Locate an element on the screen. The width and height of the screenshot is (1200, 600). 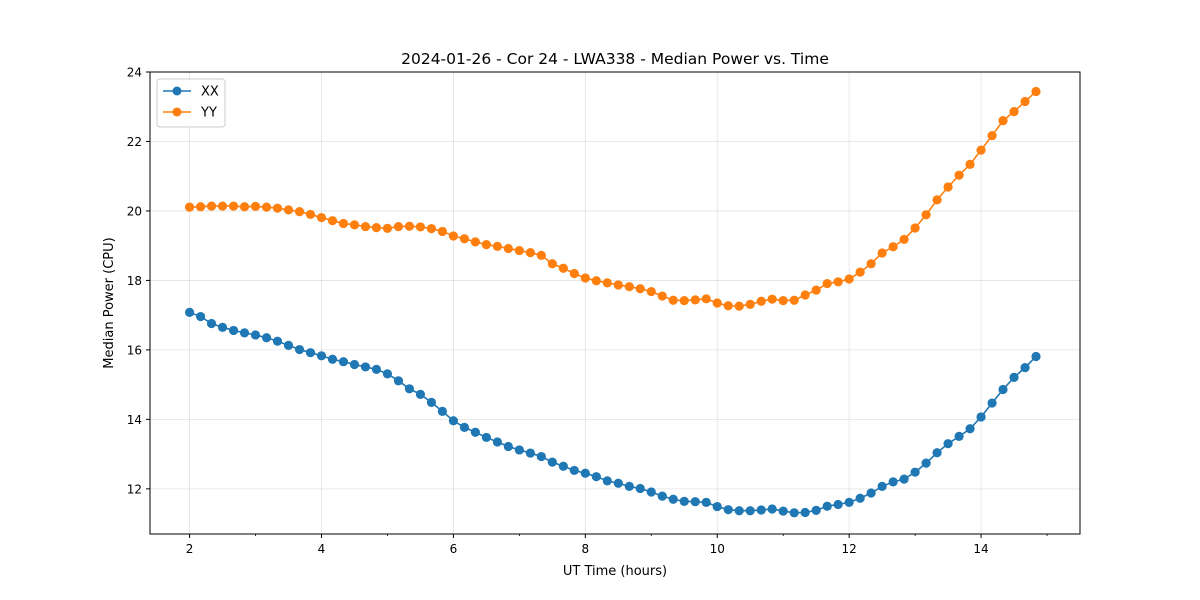
legend-marker-xx is located at coordinates (177, 91).